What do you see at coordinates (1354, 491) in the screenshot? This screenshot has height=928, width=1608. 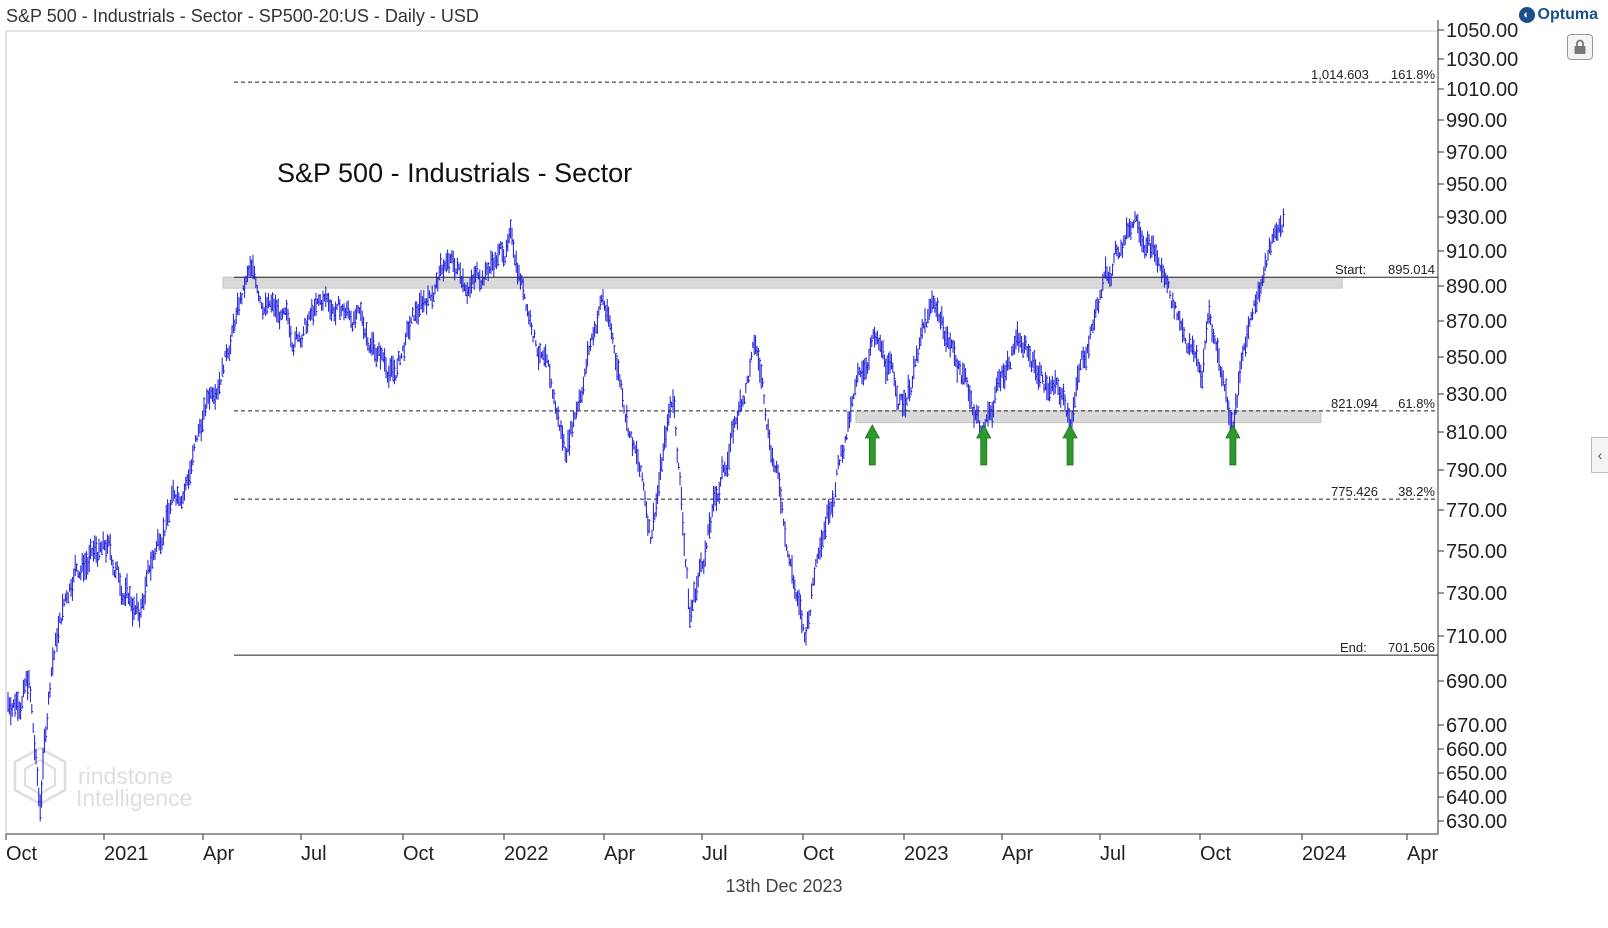 I see `level-label: 775.426` at bounding box center [1354, 491].